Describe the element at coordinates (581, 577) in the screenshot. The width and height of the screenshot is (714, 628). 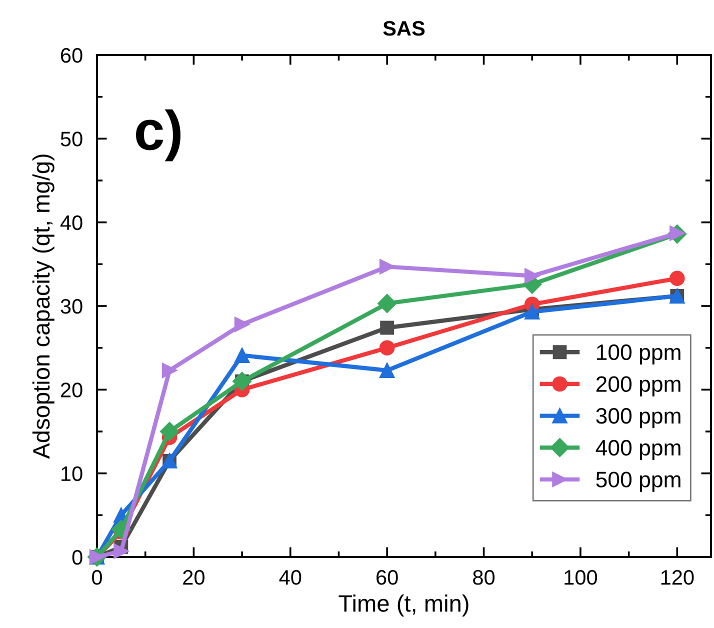
I see `x-tick-label: 100` at that location.